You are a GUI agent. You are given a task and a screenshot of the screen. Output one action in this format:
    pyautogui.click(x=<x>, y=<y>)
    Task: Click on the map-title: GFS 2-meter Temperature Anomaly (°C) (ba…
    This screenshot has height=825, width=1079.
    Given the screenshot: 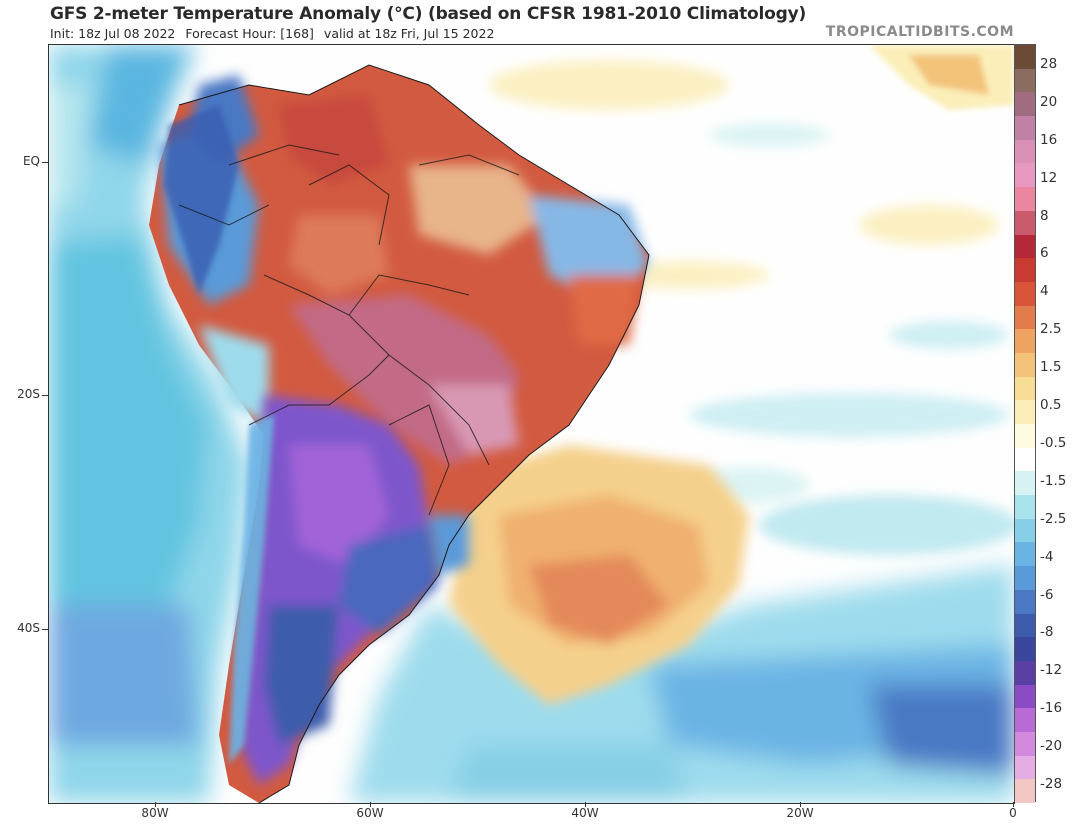 What is the action you would take?
    pyautogui.click(x=428, y=14)
    